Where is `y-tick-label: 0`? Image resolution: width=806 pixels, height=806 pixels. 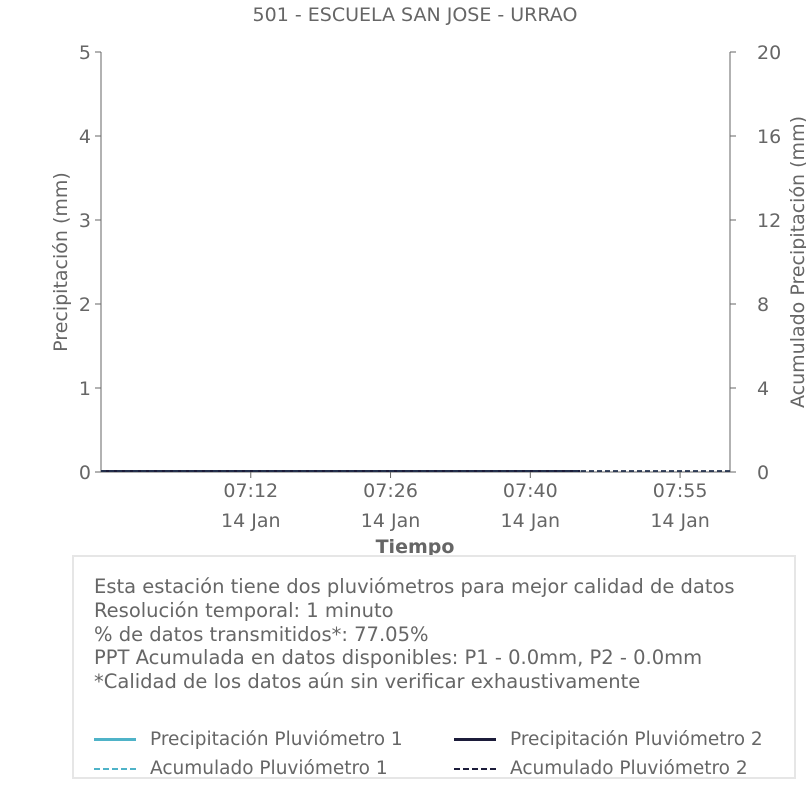 y-tick-label: 0 is located at coordinates (85, 473).